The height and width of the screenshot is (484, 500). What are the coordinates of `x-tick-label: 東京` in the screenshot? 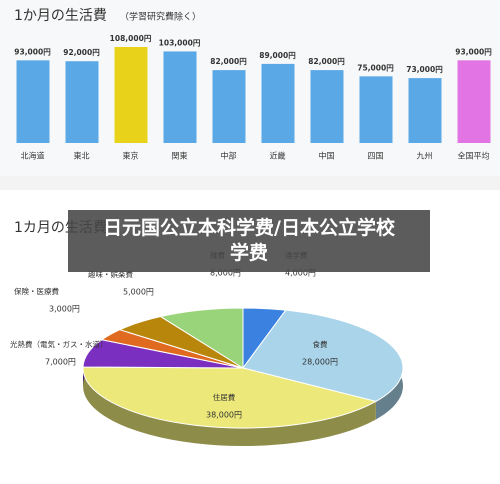 It's located at (131, 156).